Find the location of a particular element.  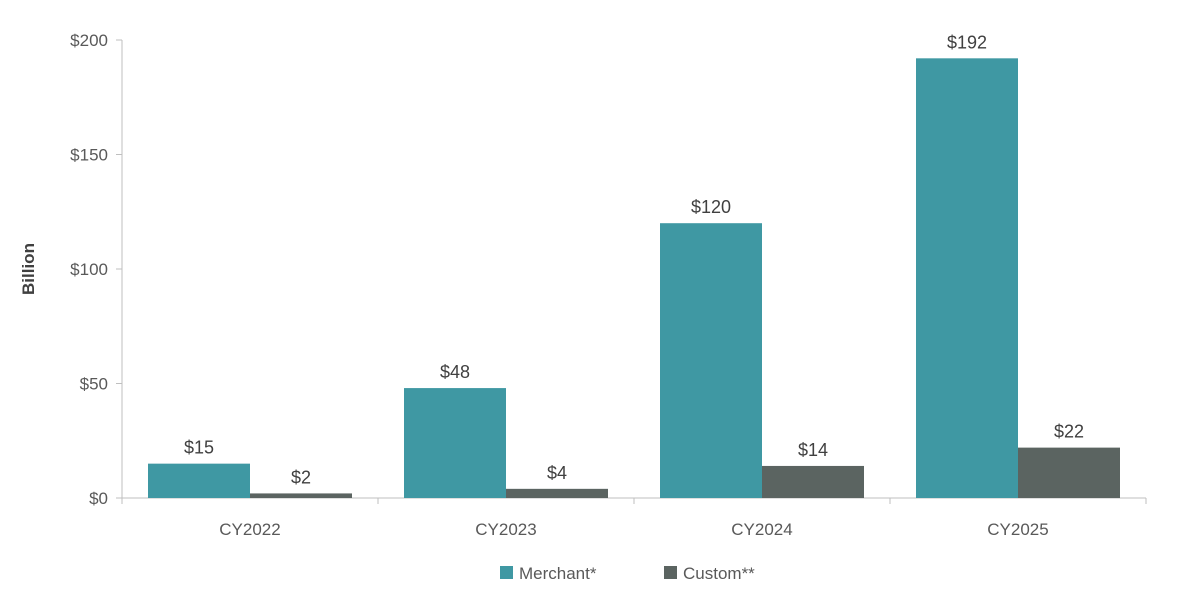

y-axis-title: Billion is located at coordinates (28, 269).